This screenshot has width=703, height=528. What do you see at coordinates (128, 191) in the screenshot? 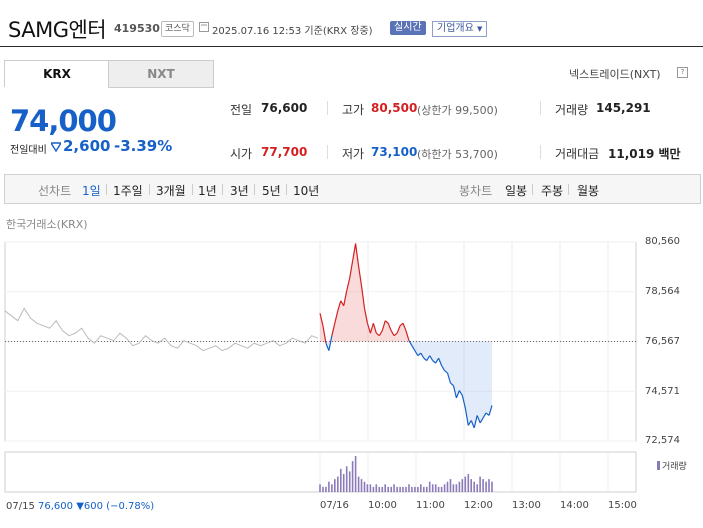
I see `period-1w: 1주일` at bounding box center [128, 191].